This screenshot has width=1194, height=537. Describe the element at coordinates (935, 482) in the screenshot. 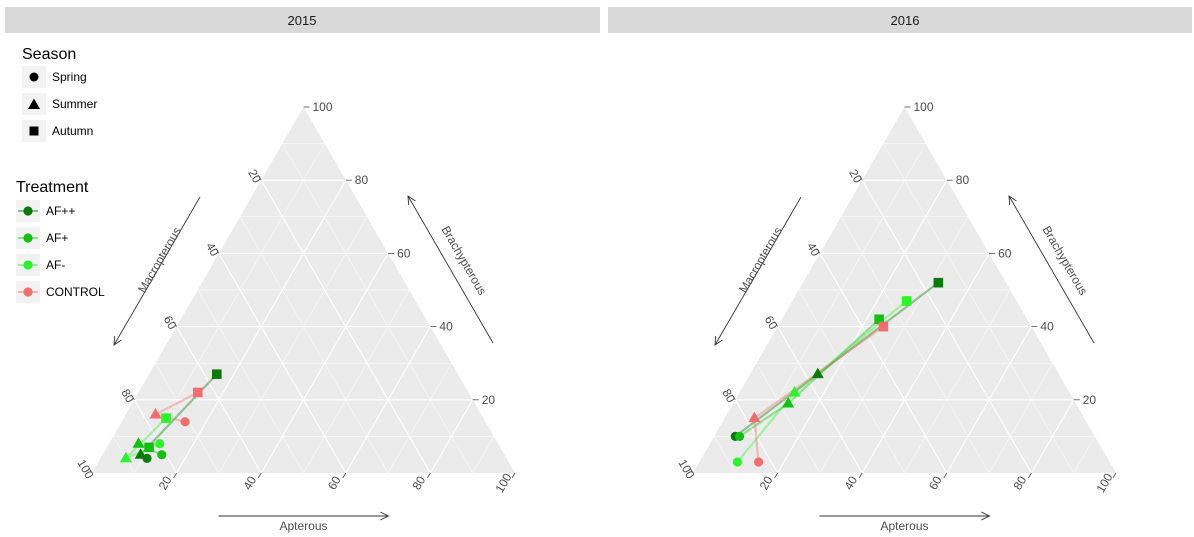

I see `tick-label-apterous: 60` at that location.